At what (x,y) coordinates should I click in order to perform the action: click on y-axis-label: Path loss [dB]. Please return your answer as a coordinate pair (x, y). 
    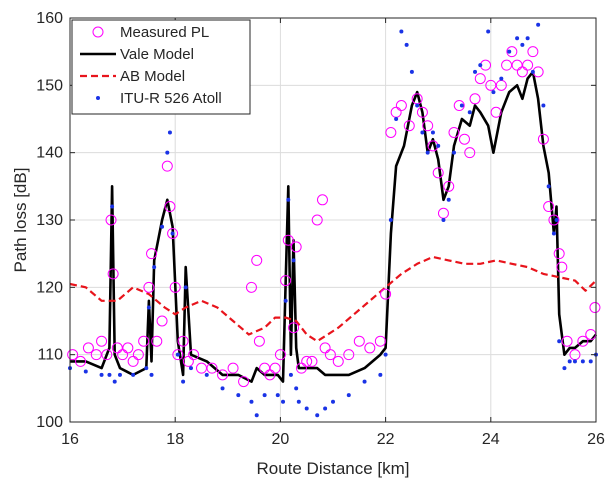
    Looking at the image, I should click on (20, 220).